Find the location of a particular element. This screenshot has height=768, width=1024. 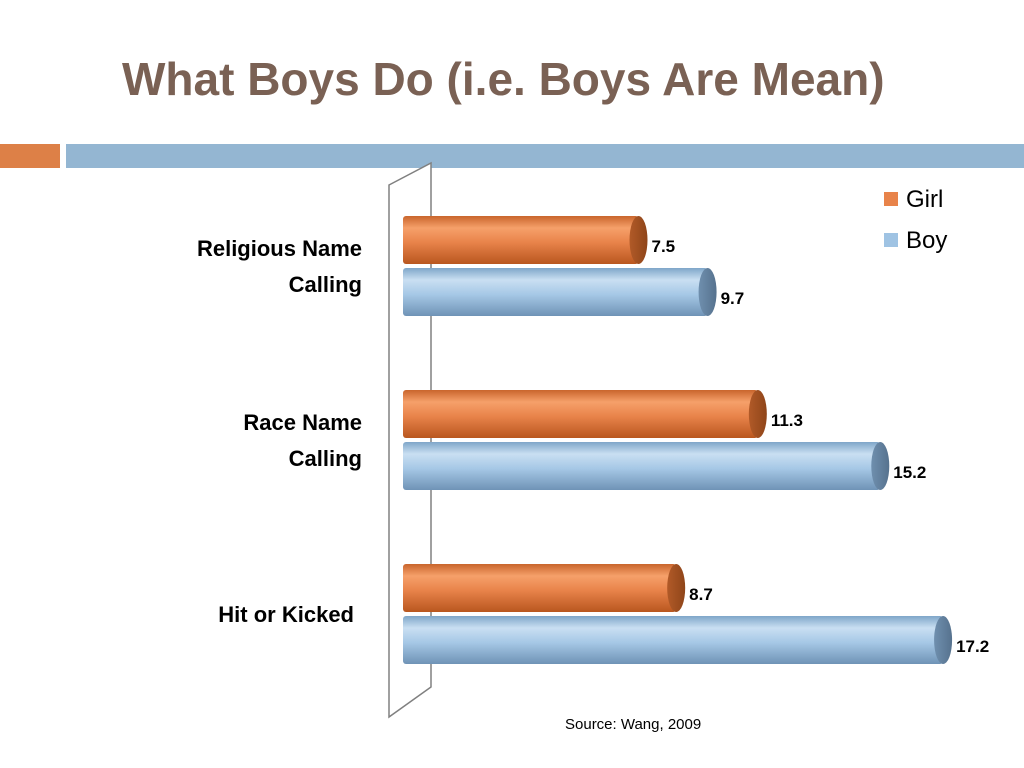

title-accent-blue is located at coordinates (545, 156).